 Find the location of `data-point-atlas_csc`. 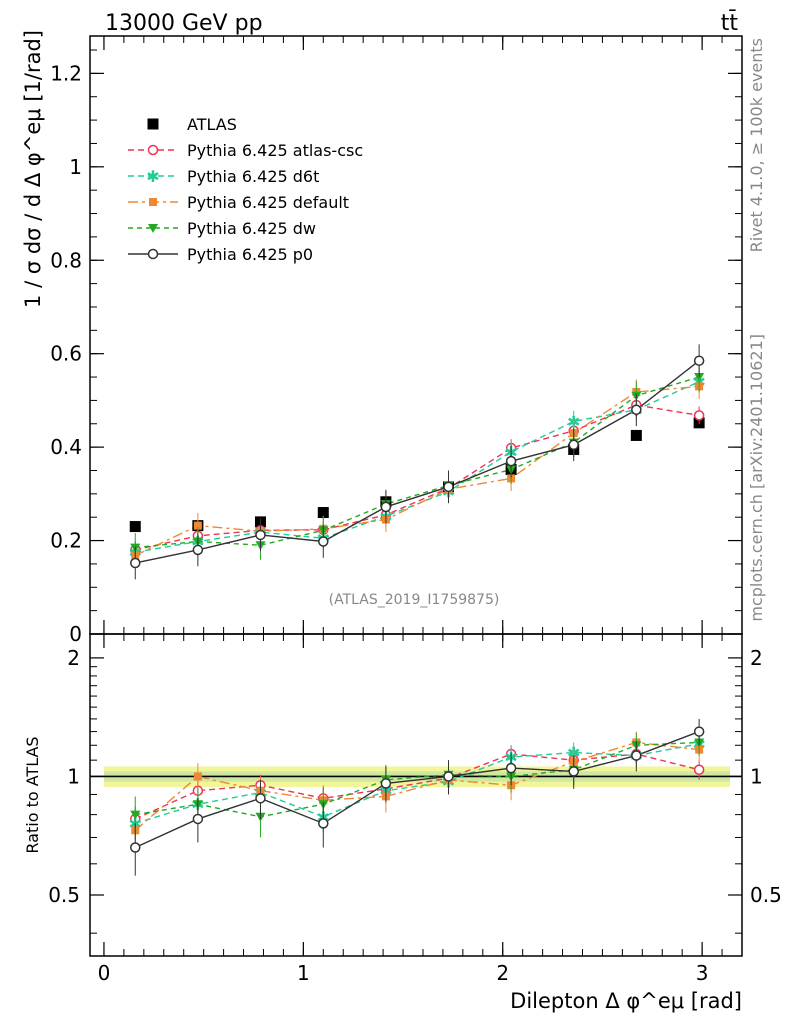

data-point-atlas_csc is located at coordinates (699, 415).